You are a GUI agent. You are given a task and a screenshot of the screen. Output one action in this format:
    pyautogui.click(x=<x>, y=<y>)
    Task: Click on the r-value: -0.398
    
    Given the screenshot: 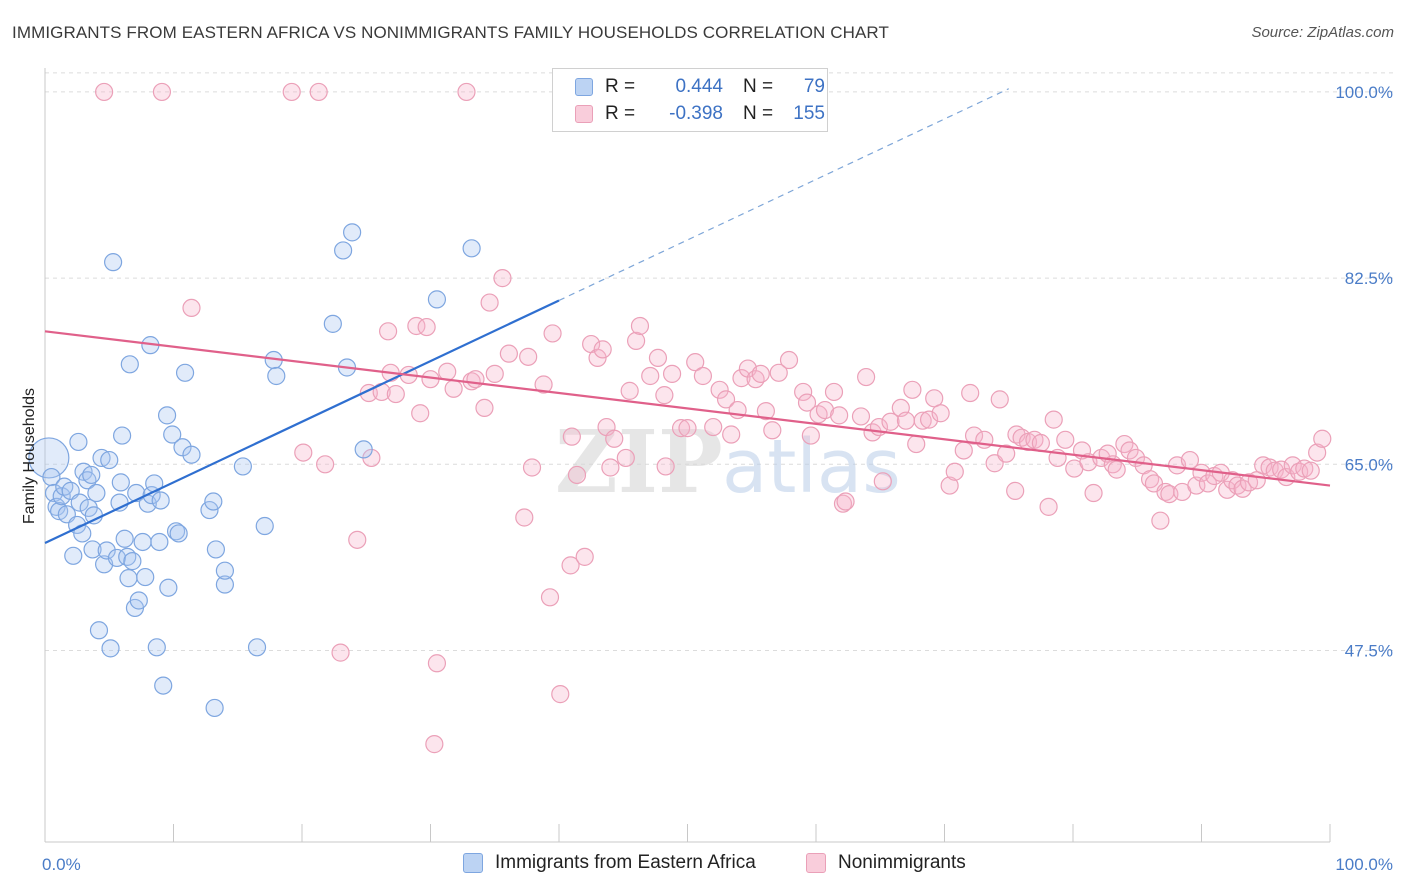 What is the action you would take?
    pyautogui.click(x=696, y=113)
    